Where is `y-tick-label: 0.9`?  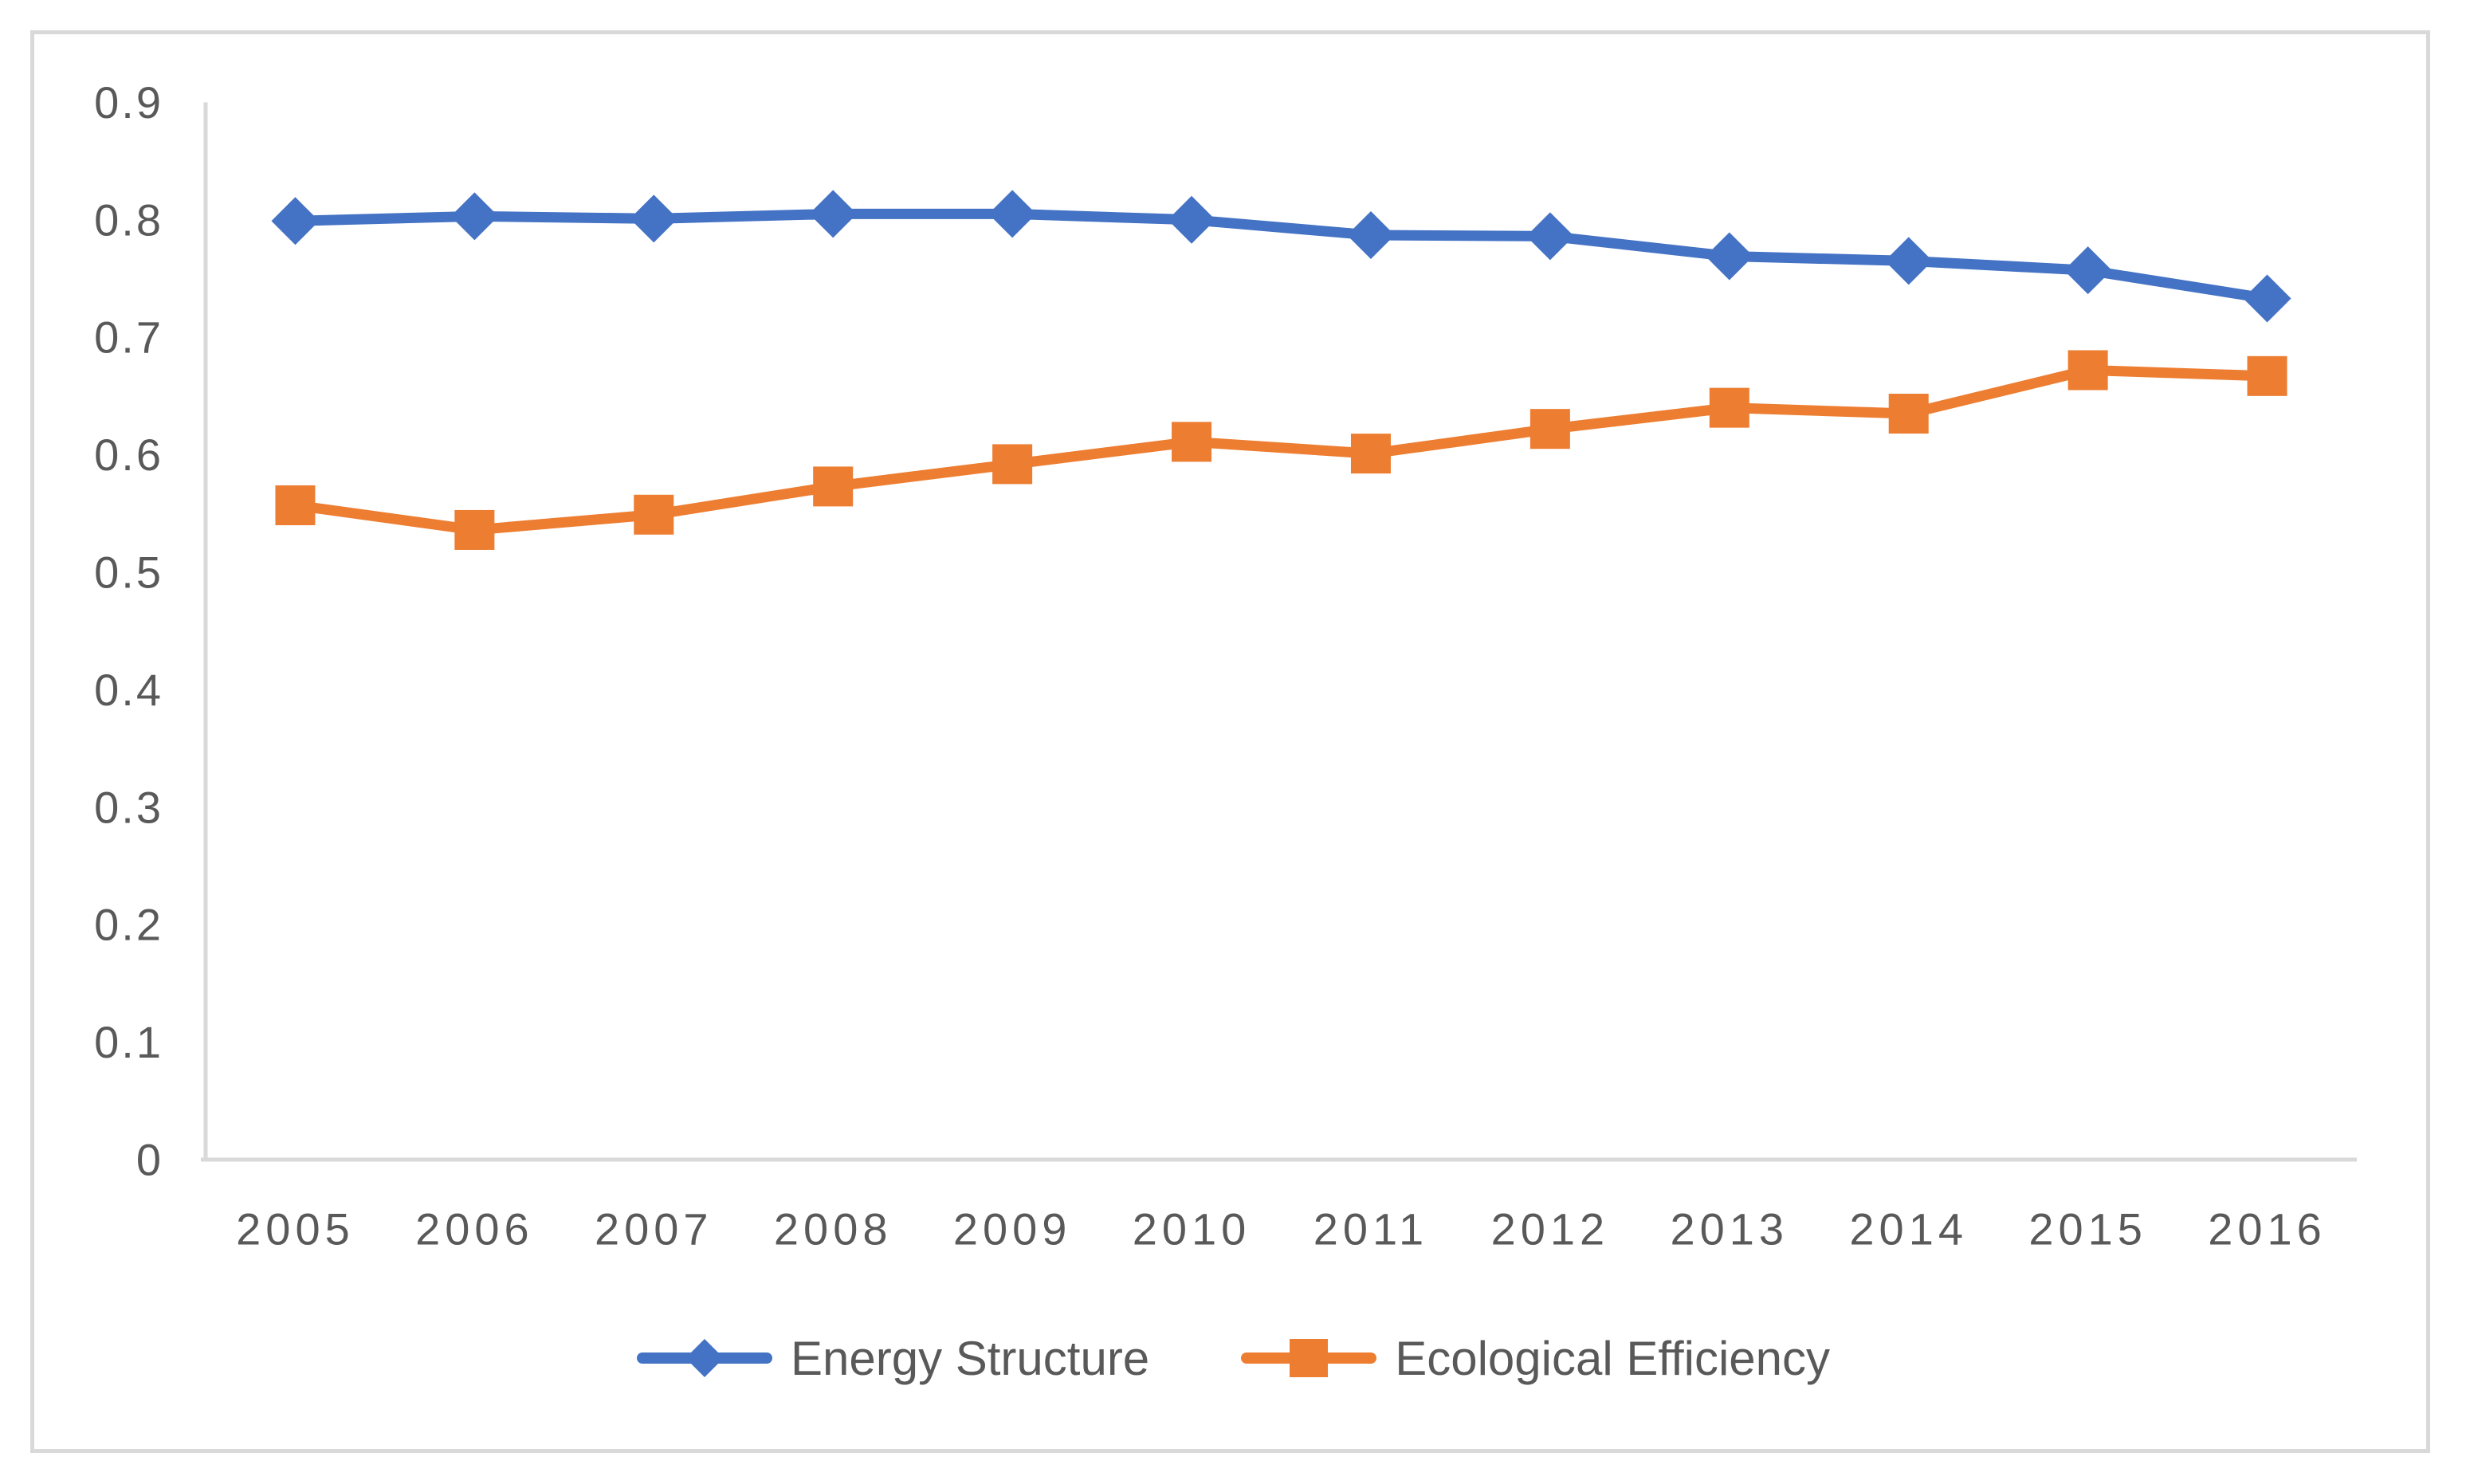
y-tick-label: 0.9 is located at coordinates (128, 102).